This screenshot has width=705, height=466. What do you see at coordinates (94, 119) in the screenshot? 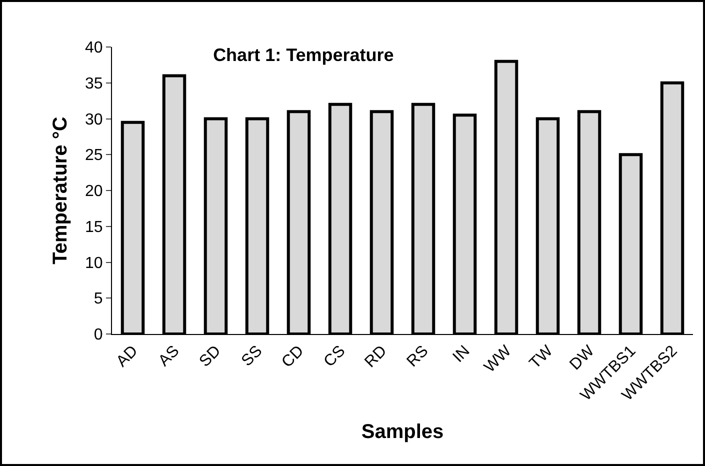
I see `y-tick-label: 30` at bounding box center [94, 119].